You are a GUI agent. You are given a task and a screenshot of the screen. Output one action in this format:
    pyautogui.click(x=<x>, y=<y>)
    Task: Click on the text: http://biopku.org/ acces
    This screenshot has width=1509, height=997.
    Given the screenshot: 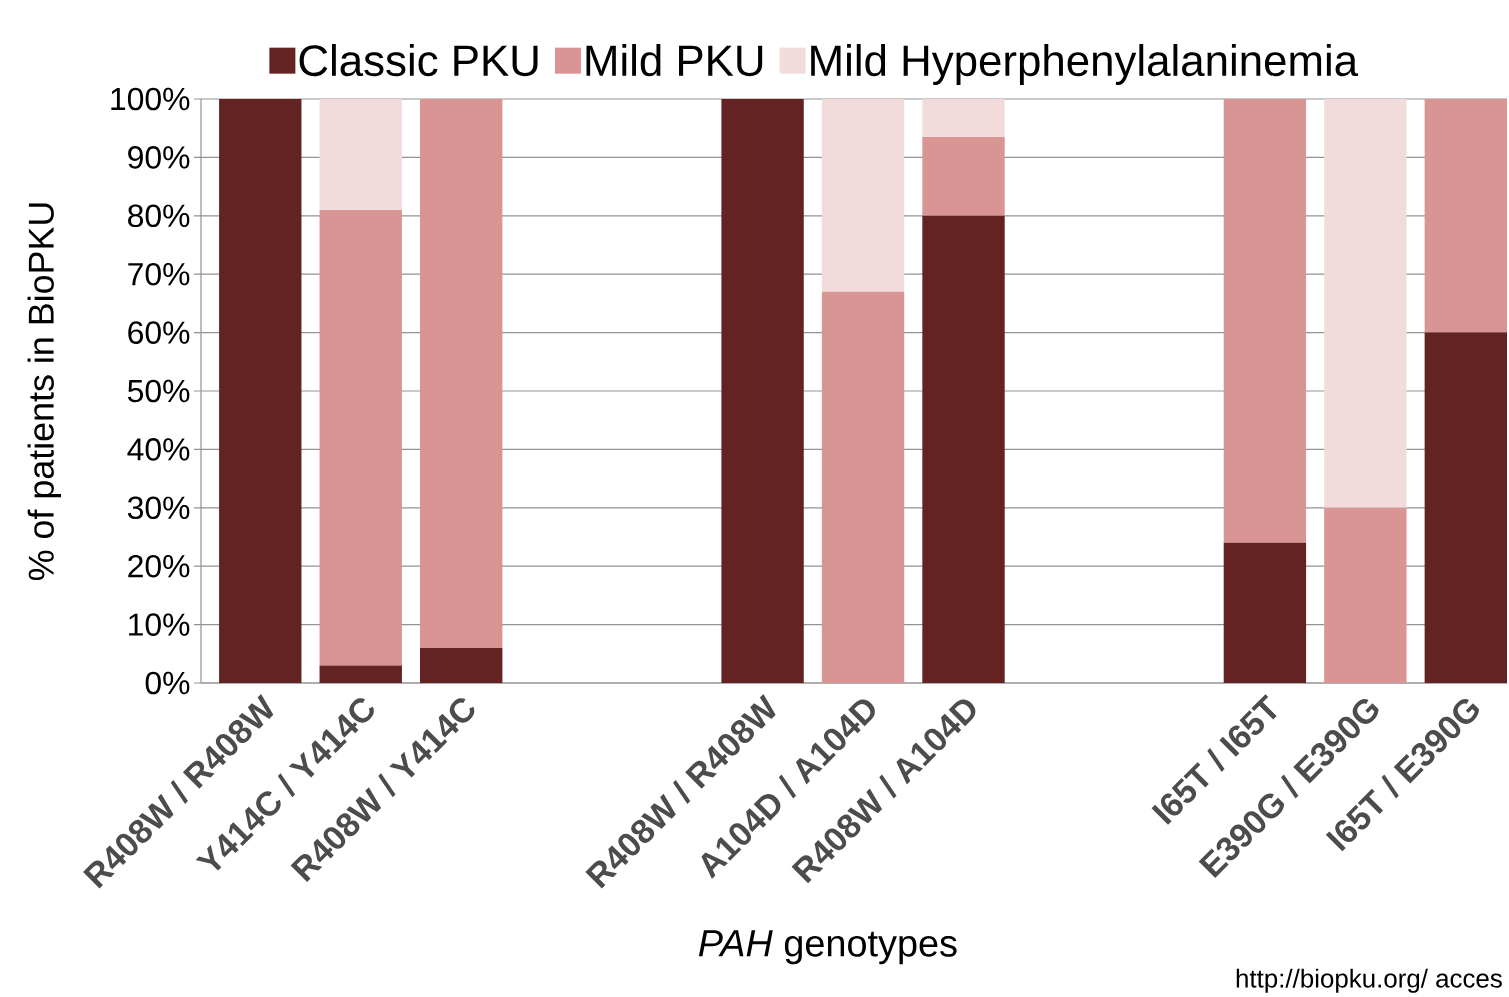 What is the action you would take?
    pyautogui.click(x=1369, y=980)
    